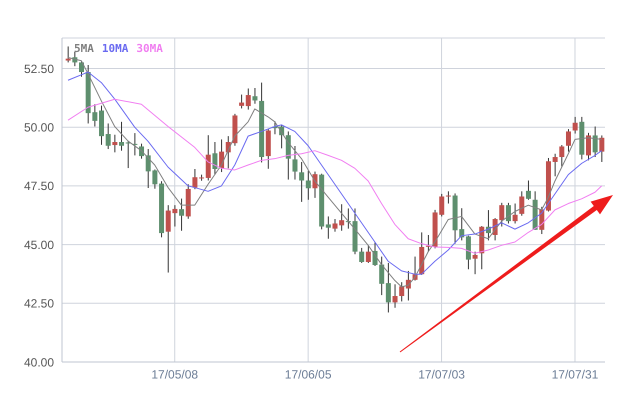  I want to click on y-tick-label: 40.00, so click(39, 362).